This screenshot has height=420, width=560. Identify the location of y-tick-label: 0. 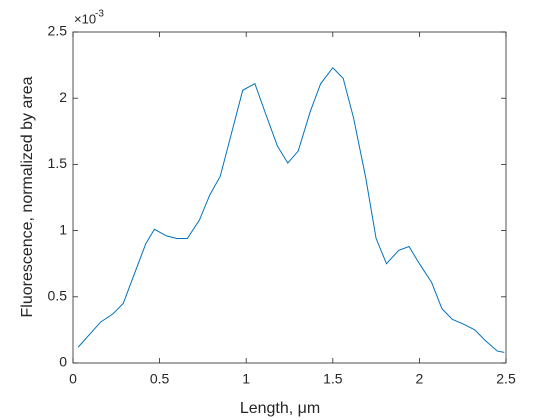
(63, 362).